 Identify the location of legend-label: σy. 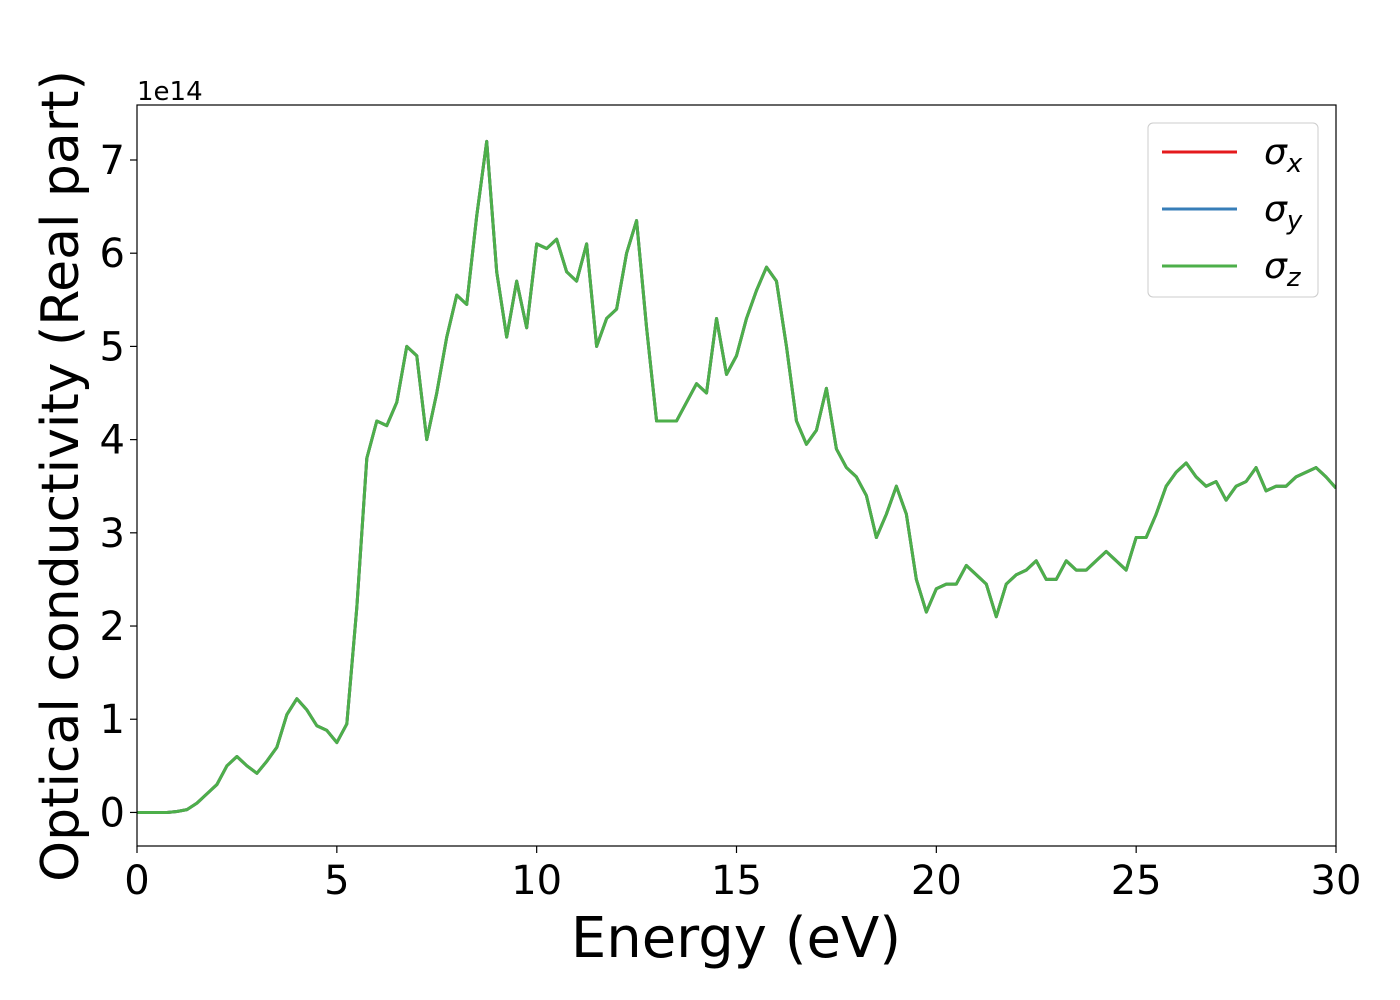
(1283, 212).